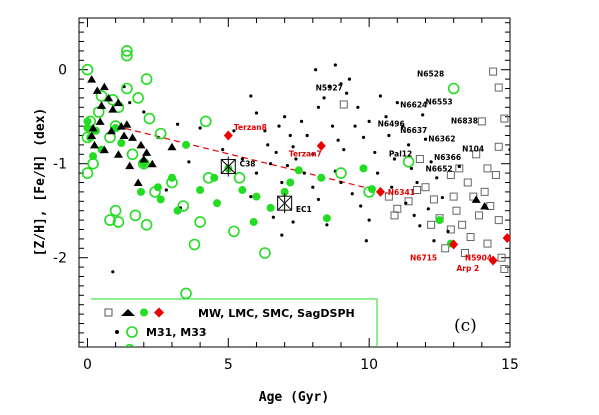 The width and height of the screenshot is (599, 415). Describe the element at coordinates (329, 88) in the screenshot. I see `annotation-label: N5927` at that location.